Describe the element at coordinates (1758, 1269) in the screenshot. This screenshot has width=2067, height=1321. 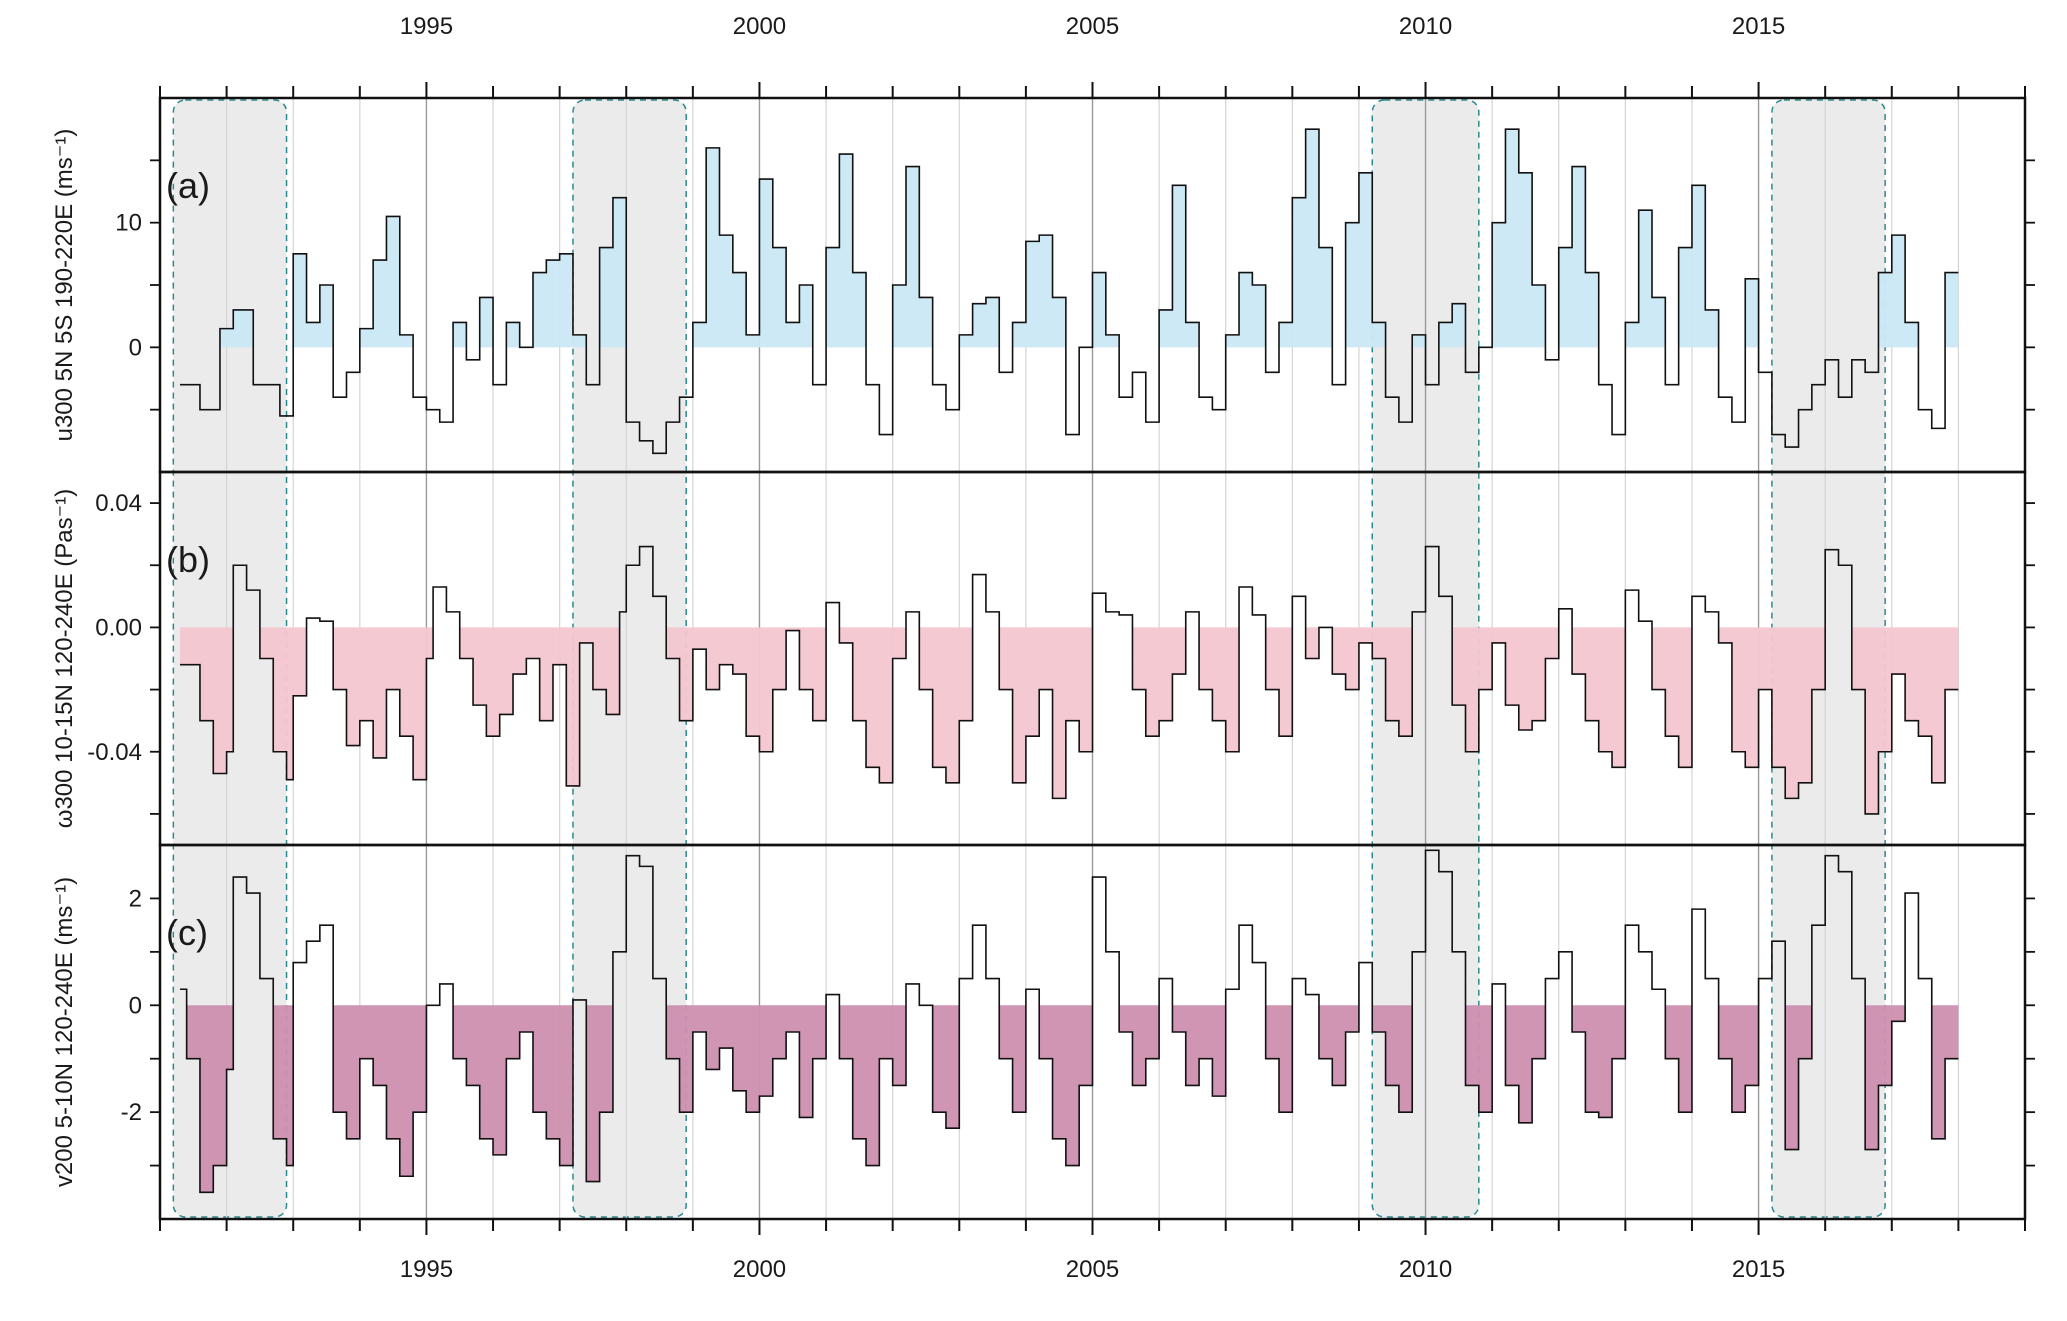
I see `x-tick-label-bottom: 2015` at that location.